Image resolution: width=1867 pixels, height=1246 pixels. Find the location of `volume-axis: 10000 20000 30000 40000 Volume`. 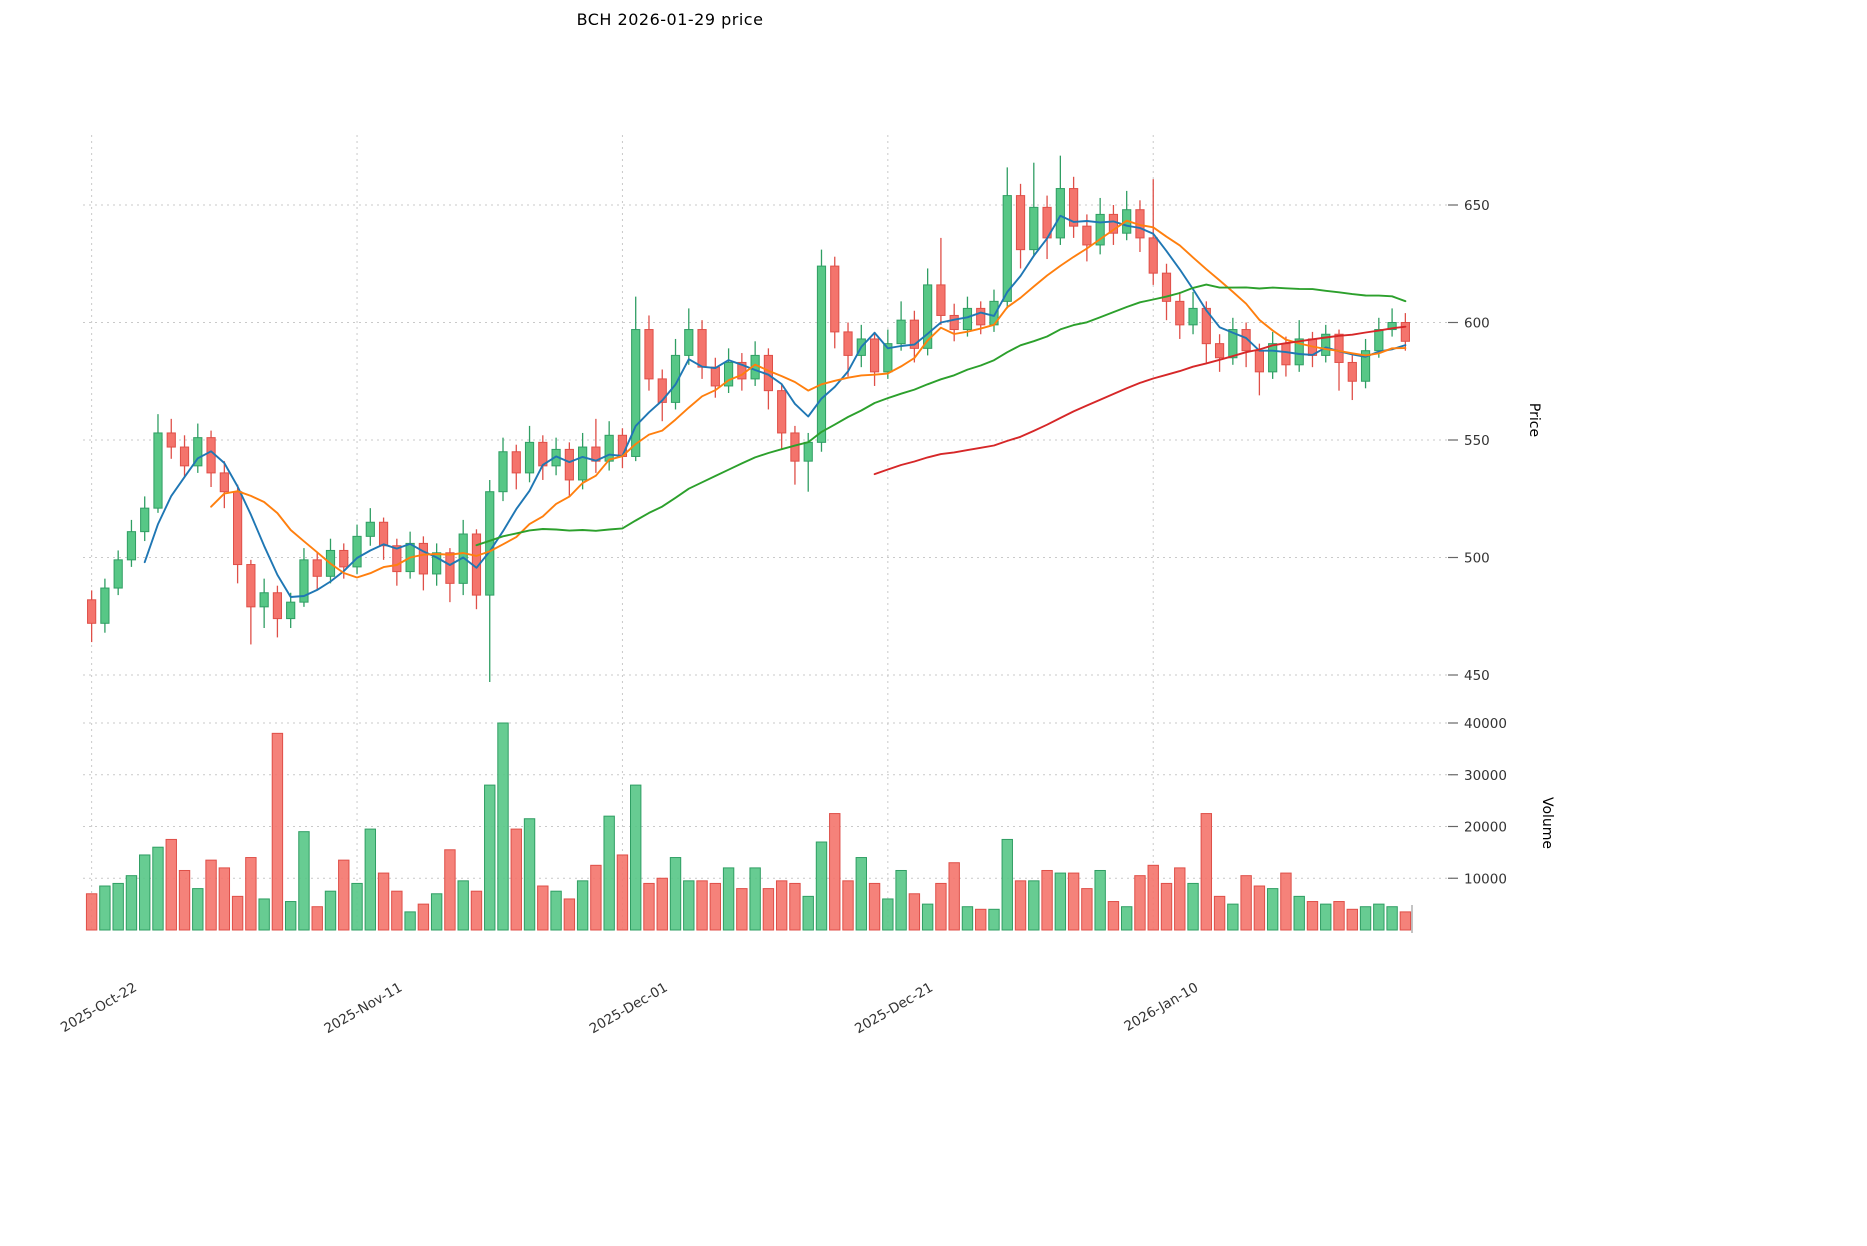

volume-axis: 10000 20000 30000 40000 Volume is located at coordinates (1501, 801).